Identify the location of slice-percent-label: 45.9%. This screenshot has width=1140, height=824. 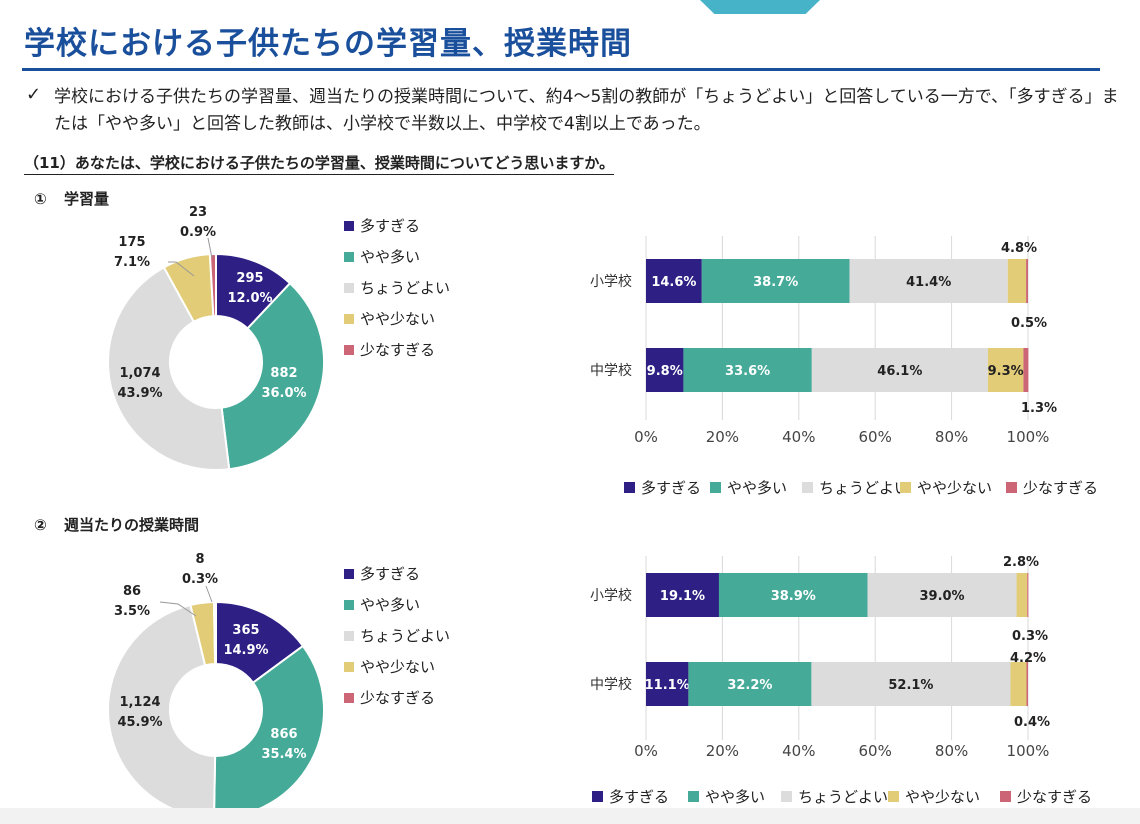
(139, 722).